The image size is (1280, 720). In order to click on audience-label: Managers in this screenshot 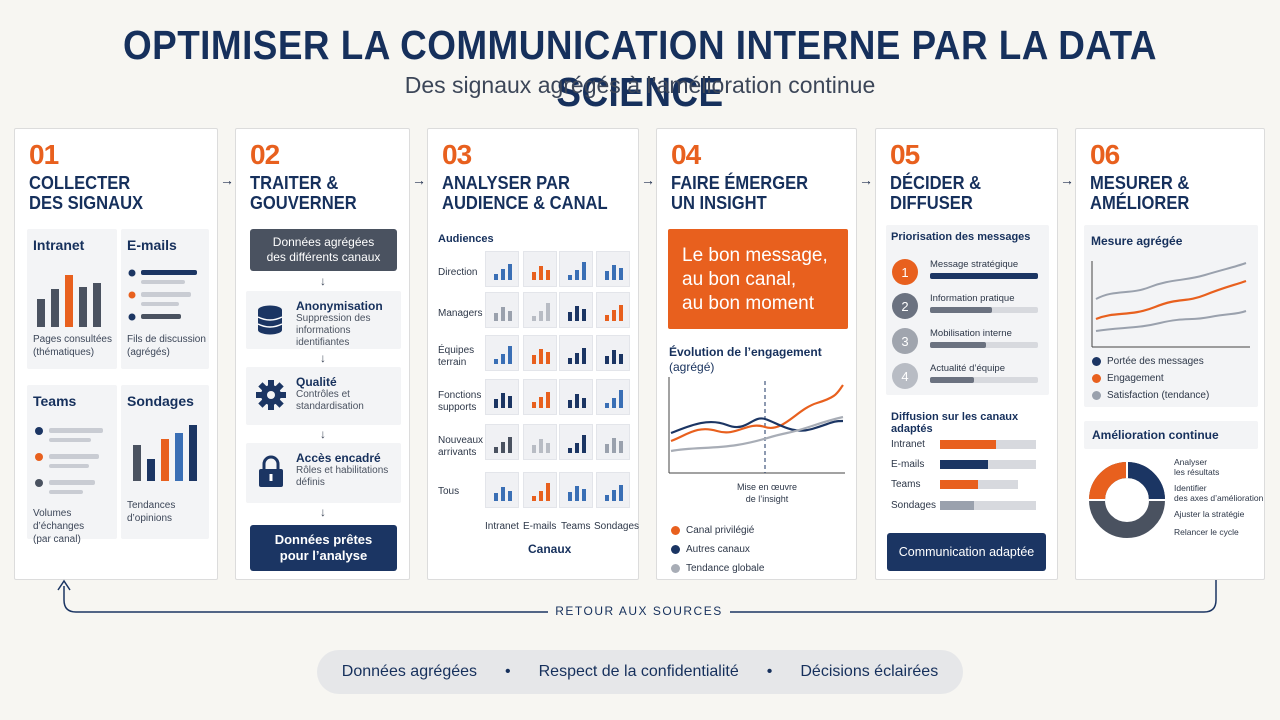, I will do `click(460, 313)`.